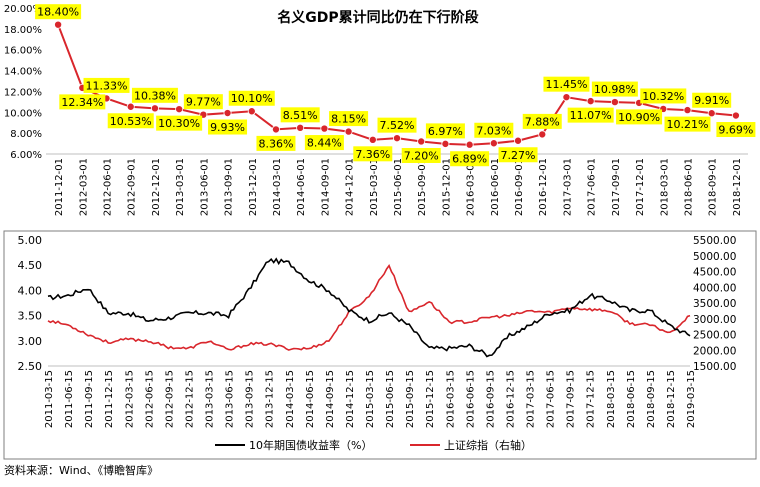  I want to click on gdp-data-label: 6.89%, so click(469, 159).